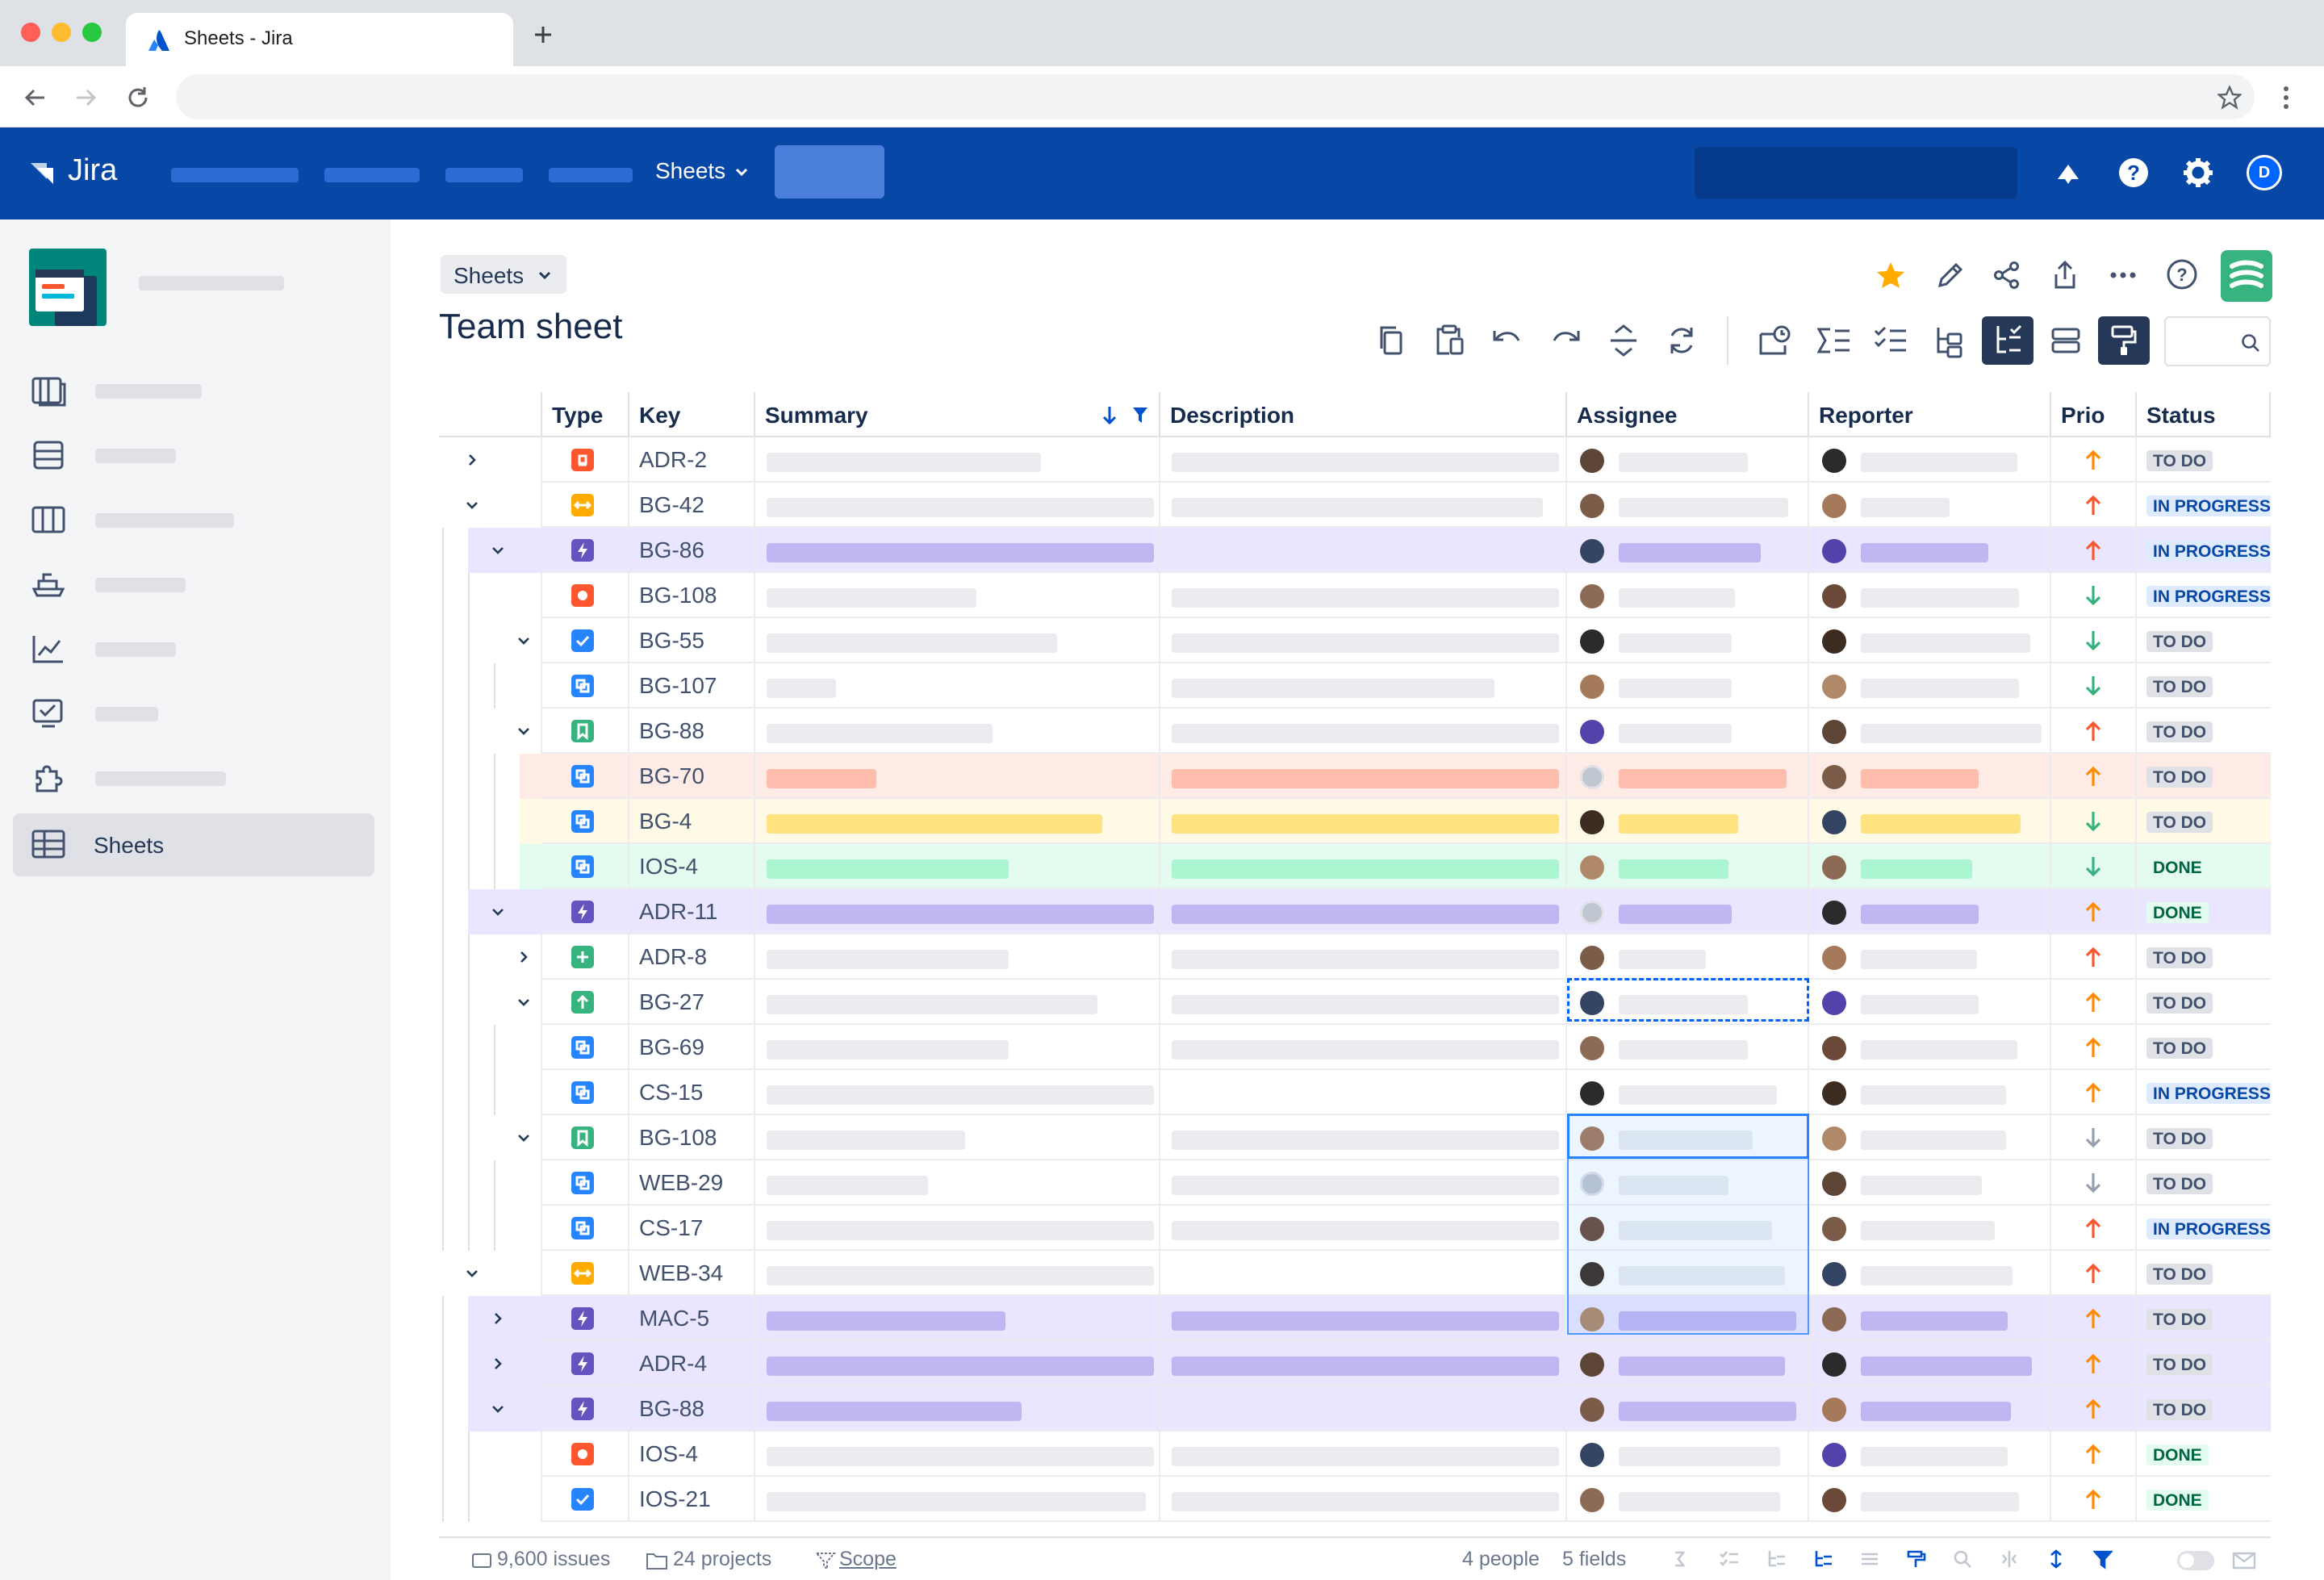  Describe the element at coordinates (1355, 1183) in the screenshot. I see `table-row: WEB-29 TO DO` at that location.